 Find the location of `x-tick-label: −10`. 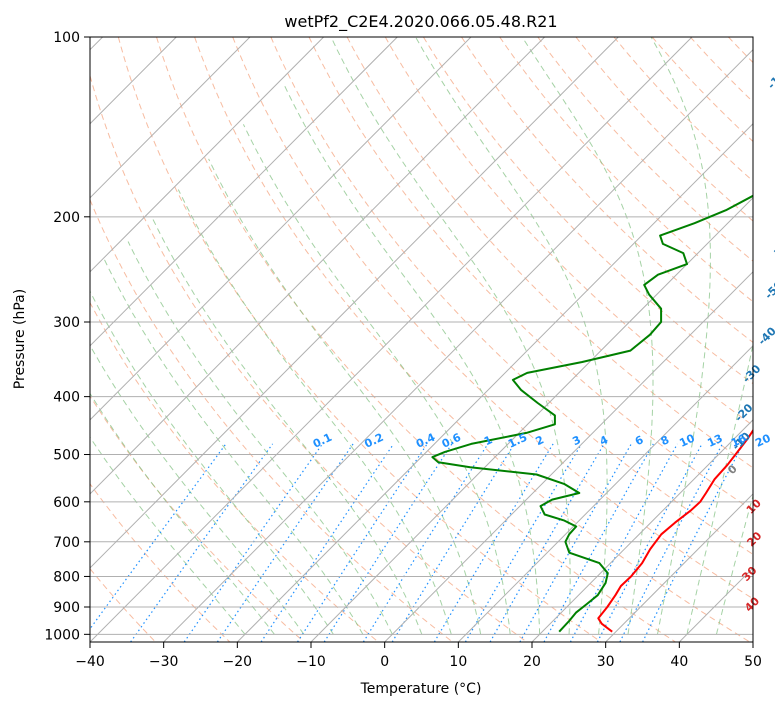

x-tick-label: −10 is located at coordinates (311, 662).